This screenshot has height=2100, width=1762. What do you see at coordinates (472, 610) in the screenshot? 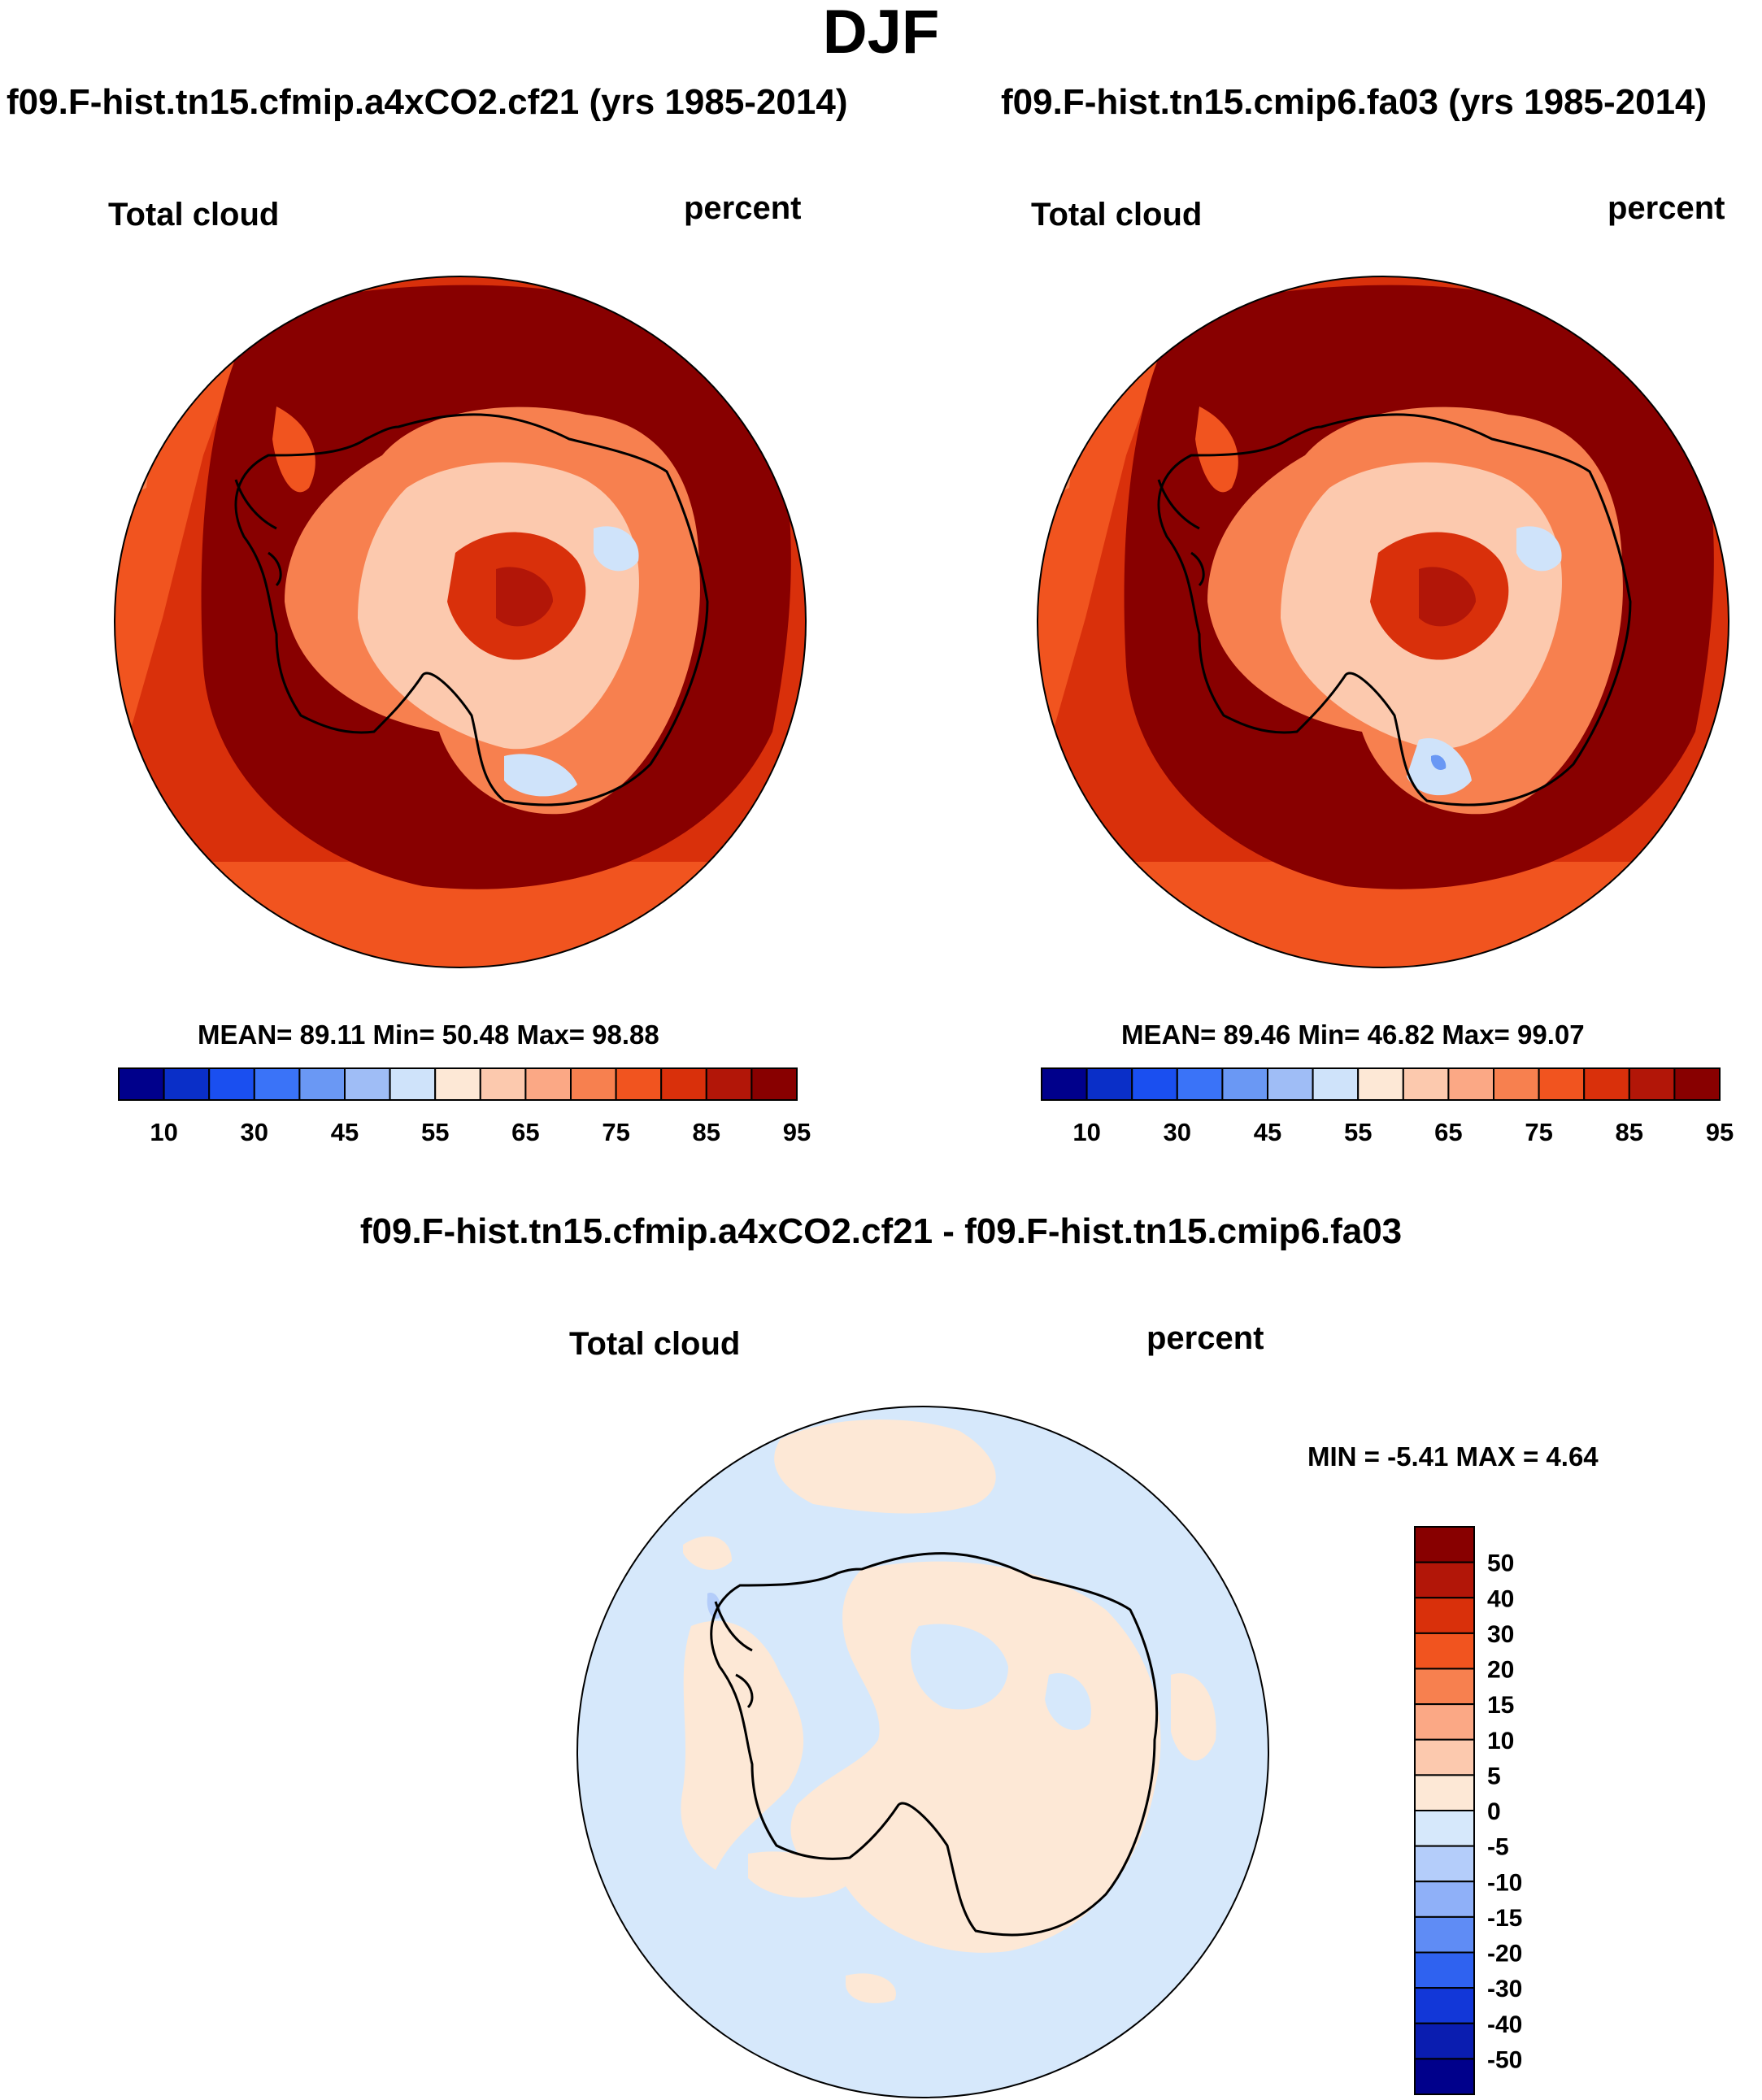
I see `panel1-coastline` at bounding box center [472, 610].